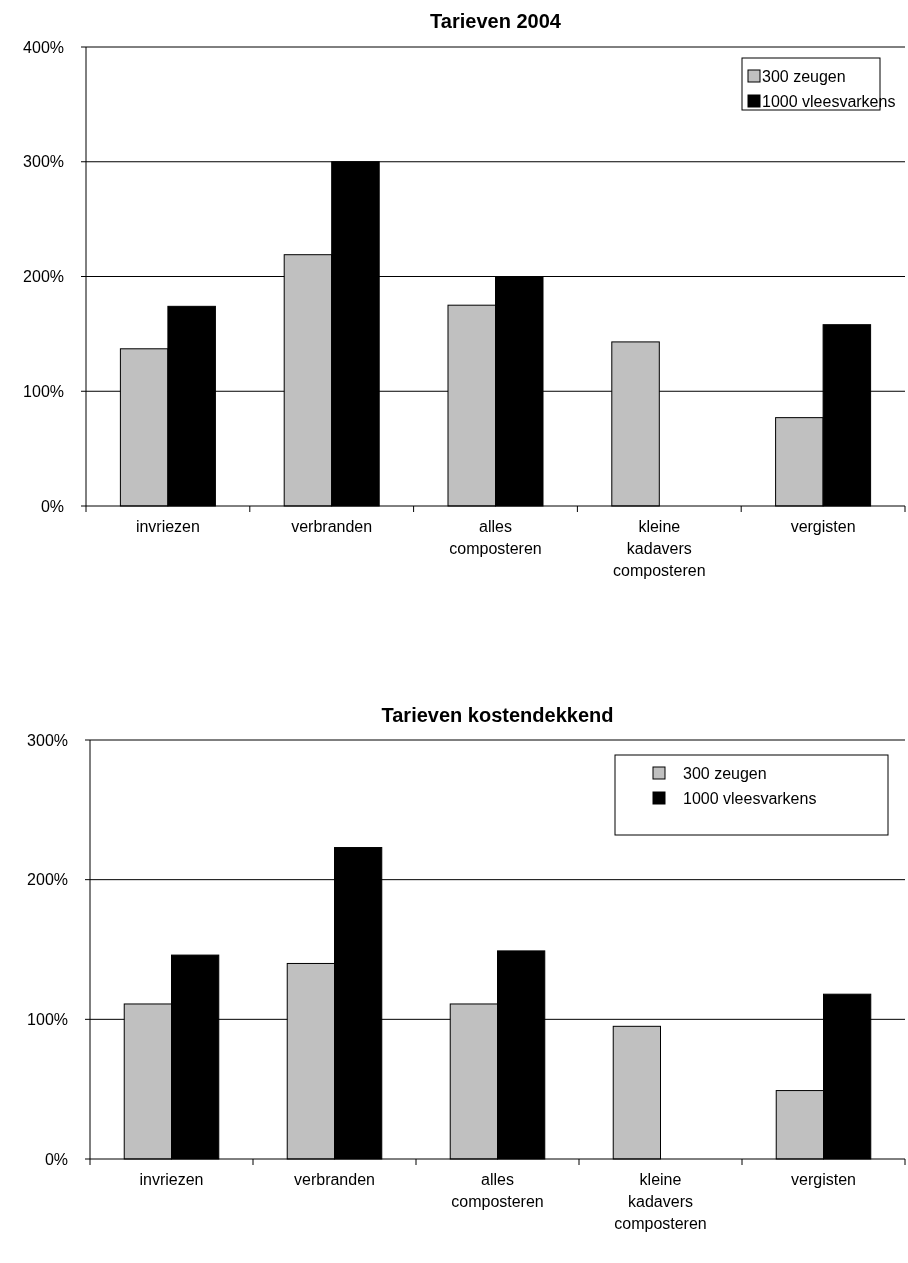 The width and height of the screenshot is (908, 1263). Describe the element at coordinates (496, 21) in the screenshot. I see `chart-title: Tarieven 2004` at that location.